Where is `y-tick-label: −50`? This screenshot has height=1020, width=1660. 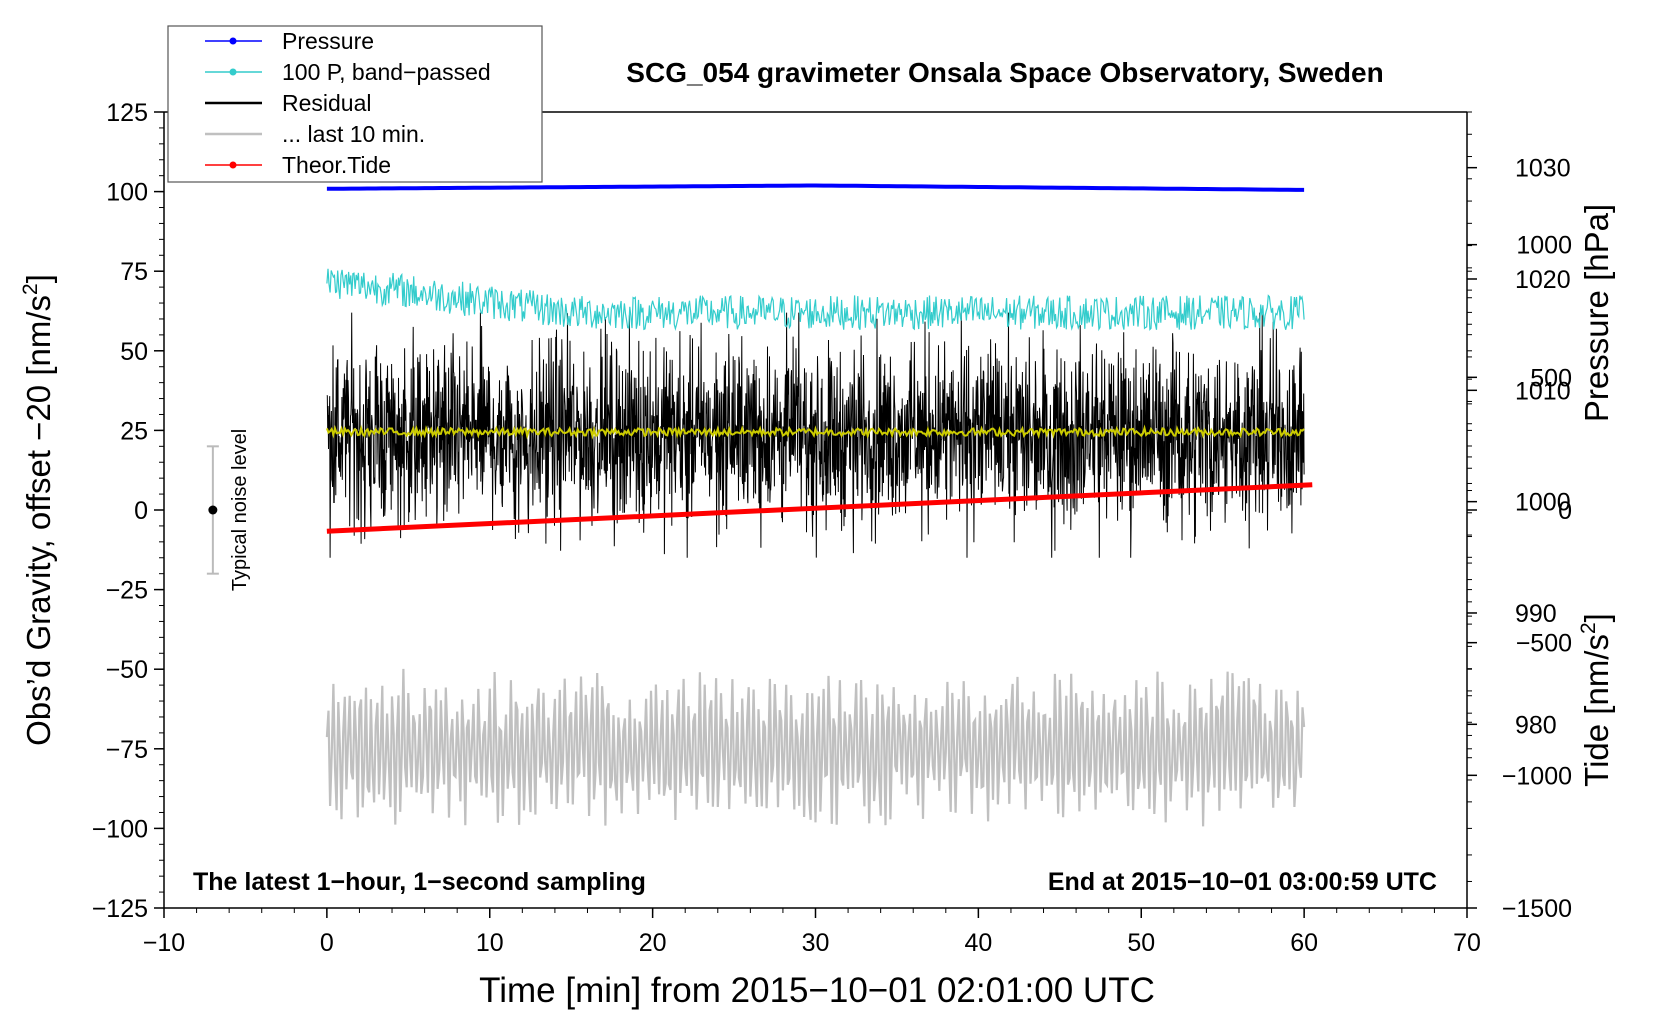
y-tick-label: −50 is located at coordinates (127, 670).